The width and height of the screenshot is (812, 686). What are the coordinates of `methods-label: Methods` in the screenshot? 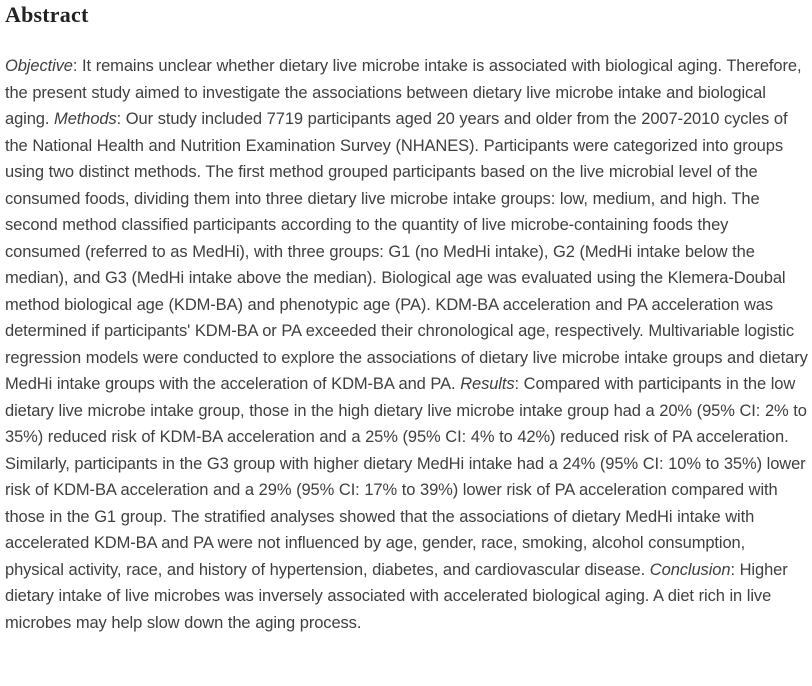 It's located at (85, 119).